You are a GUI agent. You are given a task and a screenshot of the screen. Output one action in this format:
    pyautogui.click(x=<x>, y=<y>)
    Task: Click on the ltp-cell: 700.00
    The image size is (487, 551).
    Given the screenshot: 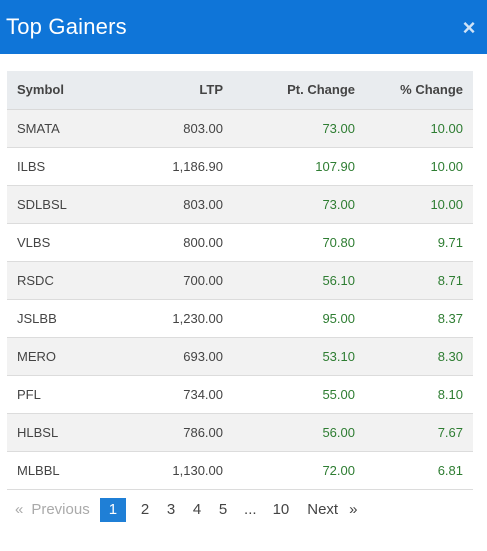 What is the action you would take?
    pyautogui.click(x=203, y=280)
    